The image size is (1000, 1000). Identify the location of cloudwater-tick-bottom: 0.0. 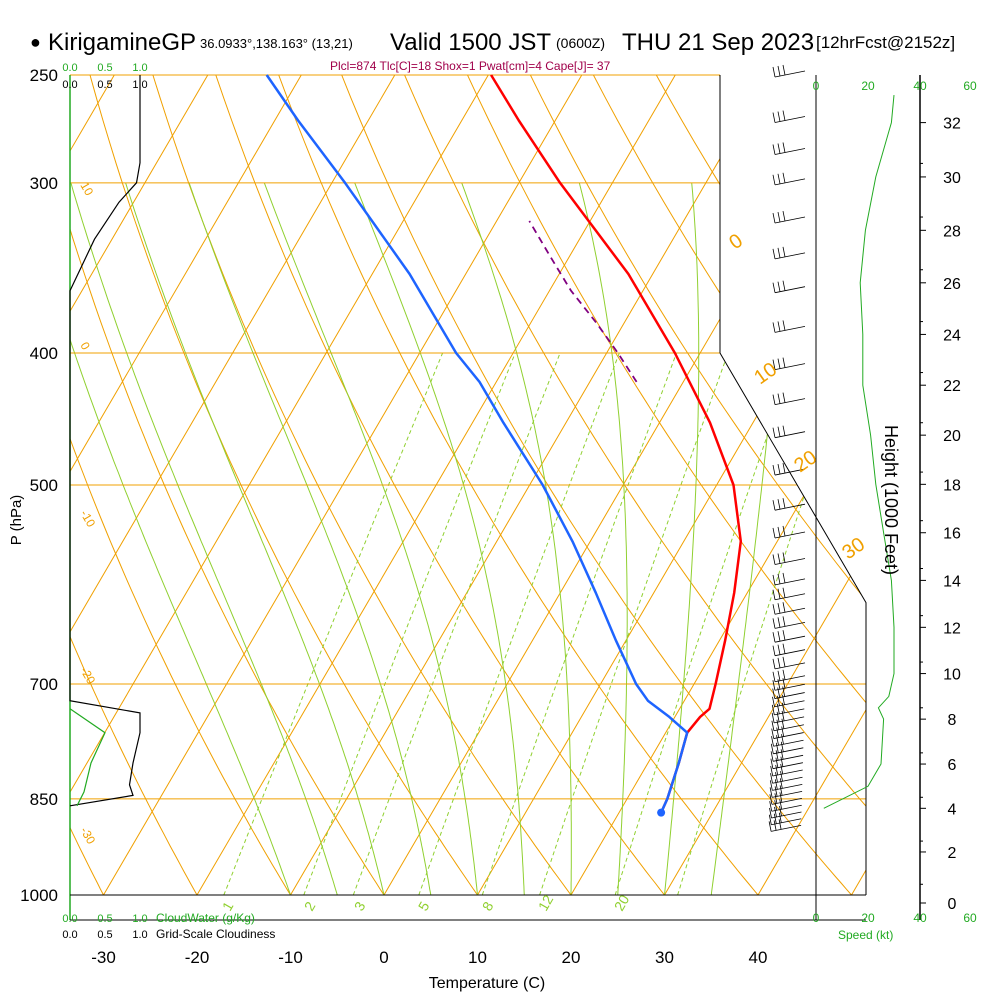
(69, 919).